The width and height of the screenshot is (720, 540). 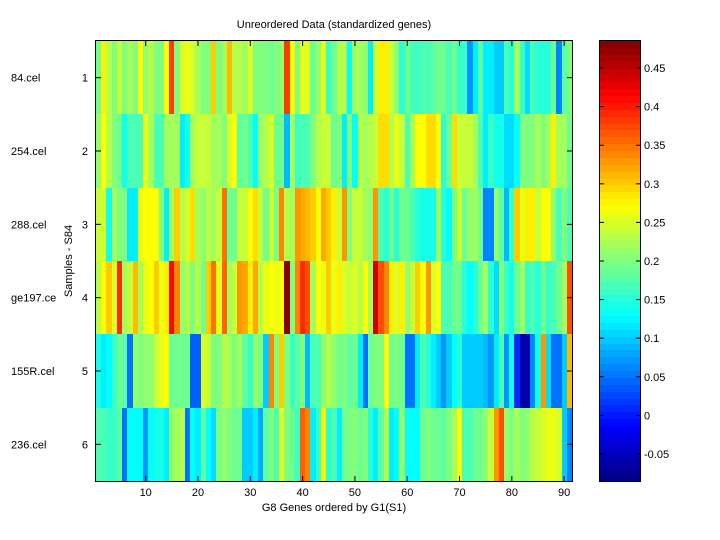 What do you see at coordinates (103, 224) in the screenshot?
I see `heatmap-cell-r3-c2` at bounding box center [103, 224].